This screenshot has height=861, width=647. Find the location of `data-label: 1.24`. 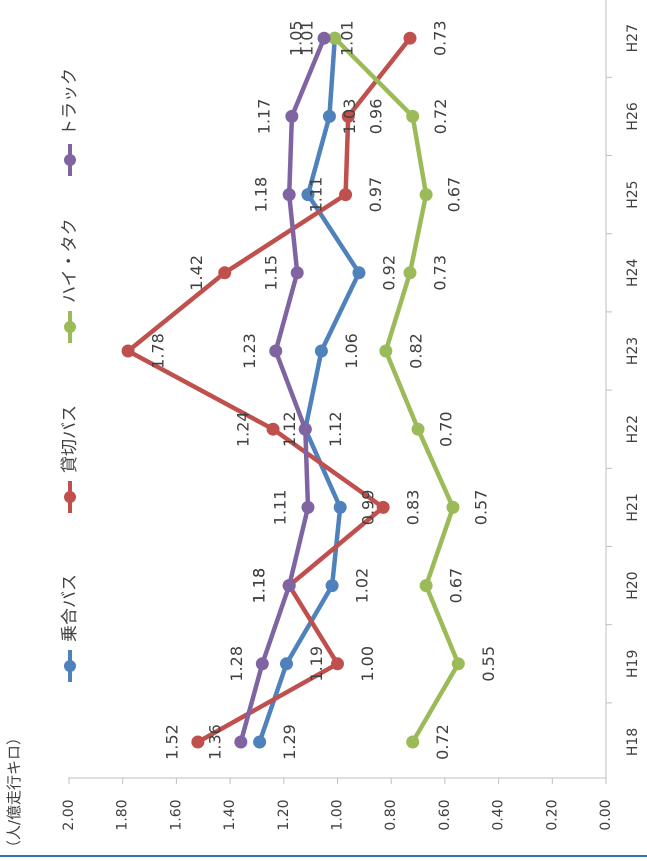

data-label: 1.24 is located at coordinates (243, 429).